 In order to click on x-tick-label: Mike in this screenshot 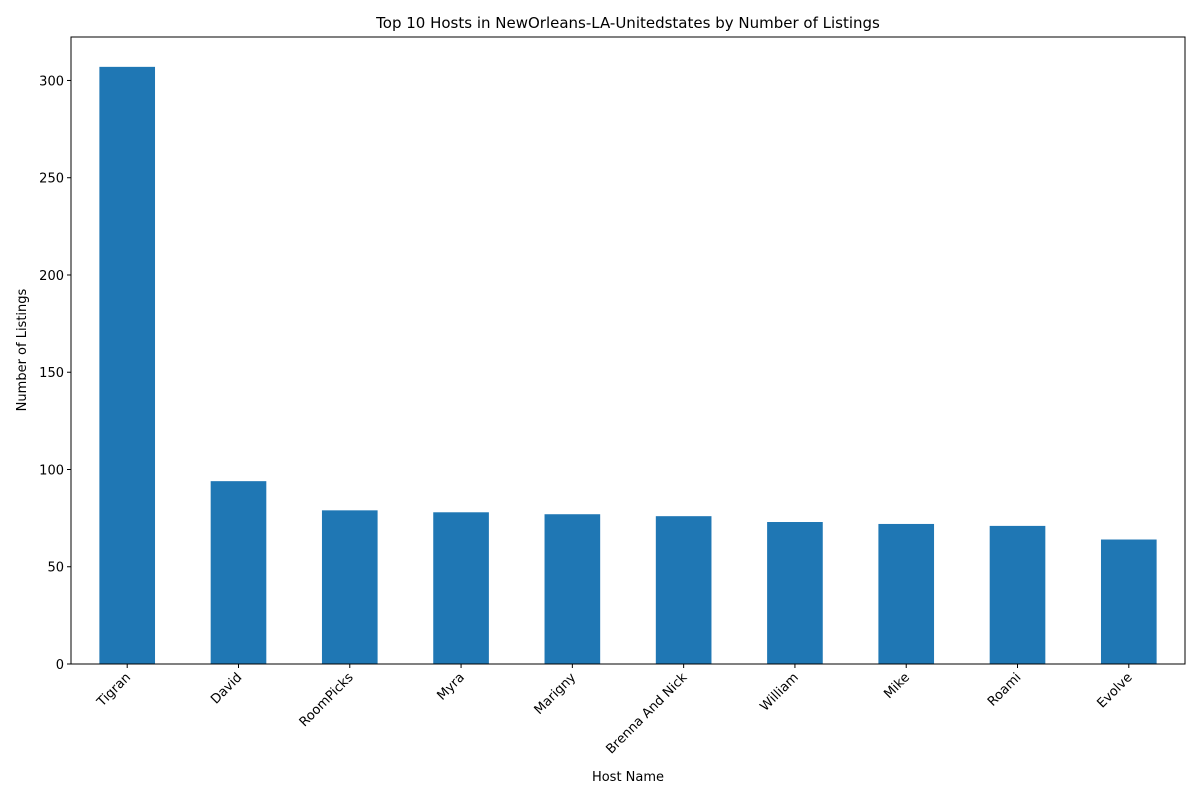, I will do `click(897, 686)`.